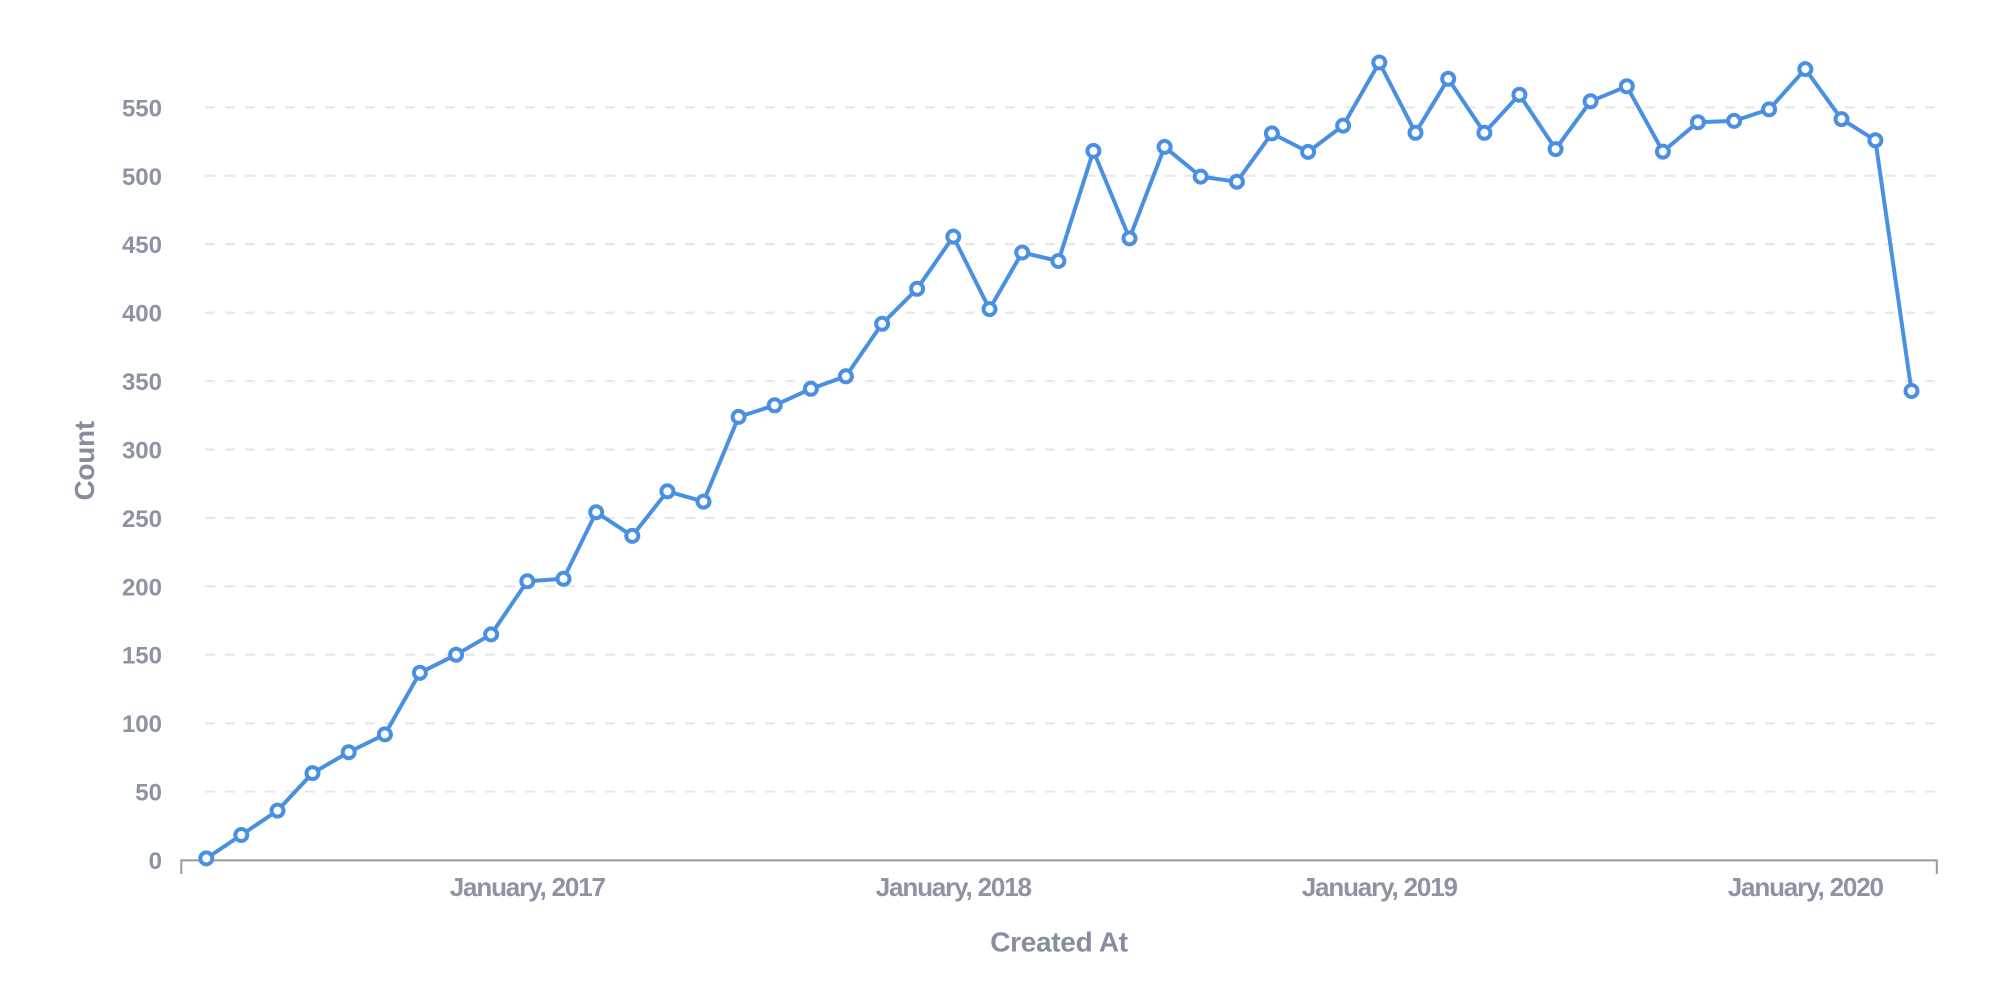  What do you see at coordinates (142, 587) in the screenshot?
I see `svg-text: 200` at bounding box center [142, 587].